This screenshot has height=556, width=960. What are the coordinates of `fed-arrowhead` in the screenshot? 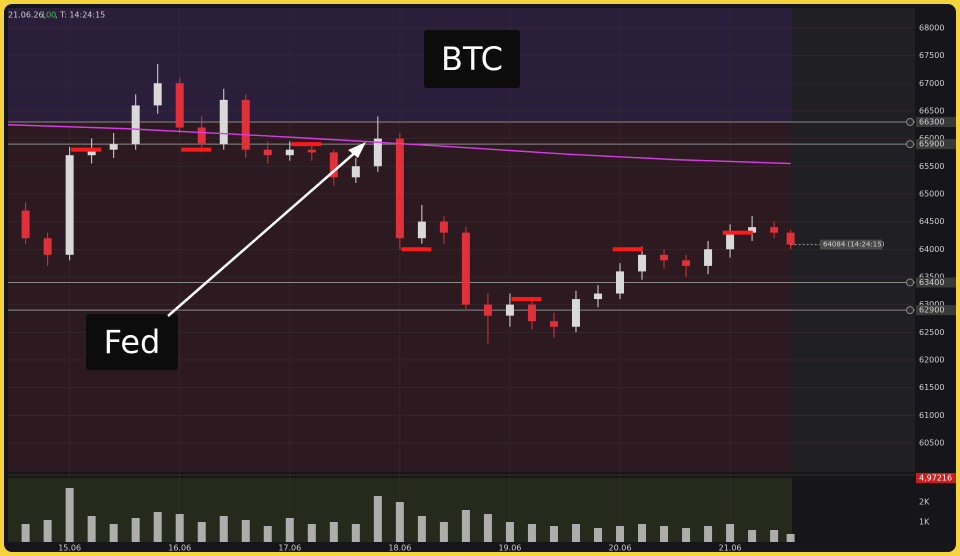 It's located at (357, 150).